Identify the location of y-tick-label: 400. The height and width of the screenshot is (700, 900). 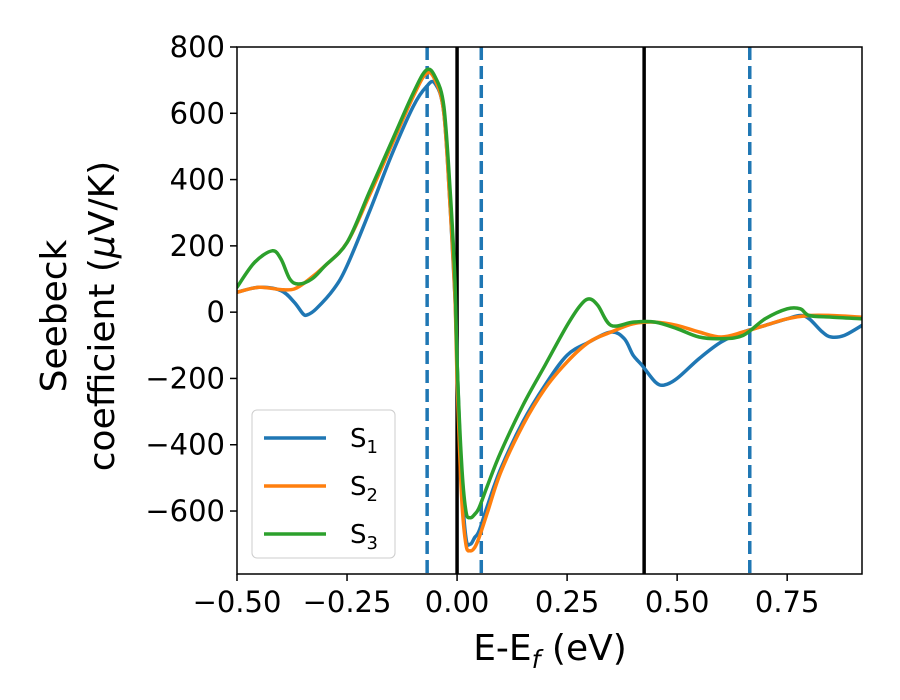
(197, 180).